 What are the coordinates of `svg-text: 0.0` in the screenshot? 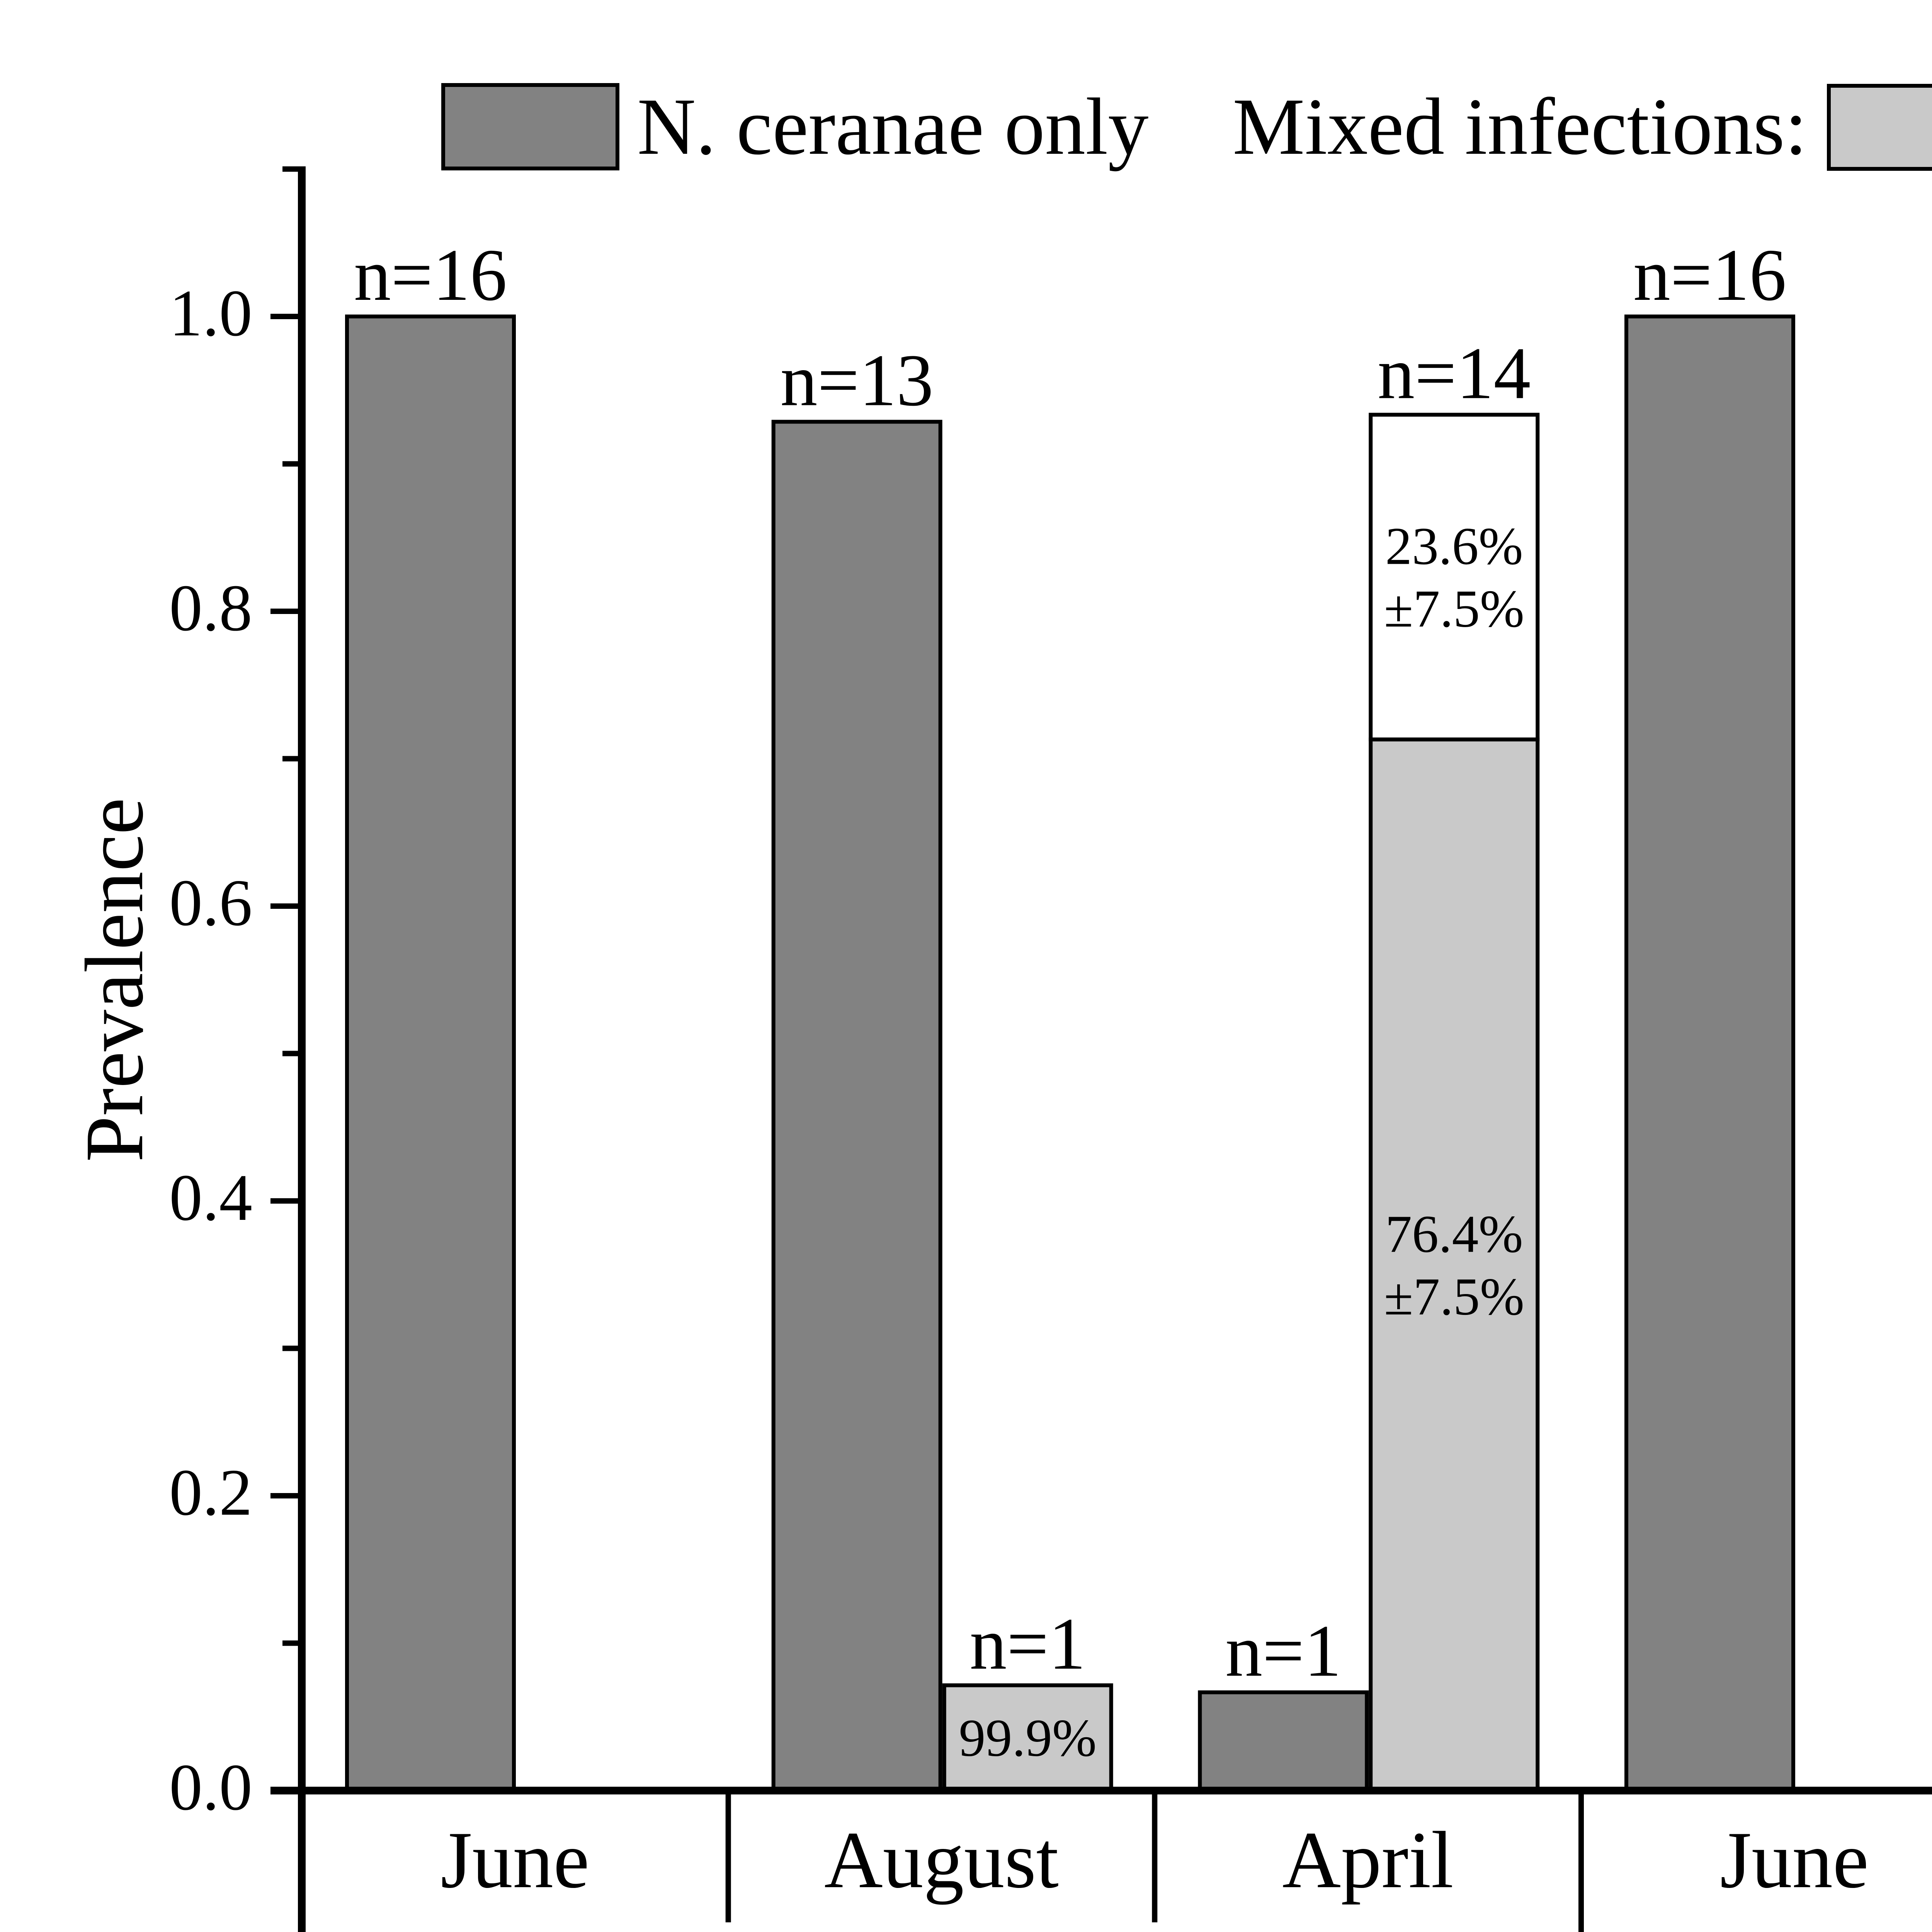 It's located at (211, 1787).